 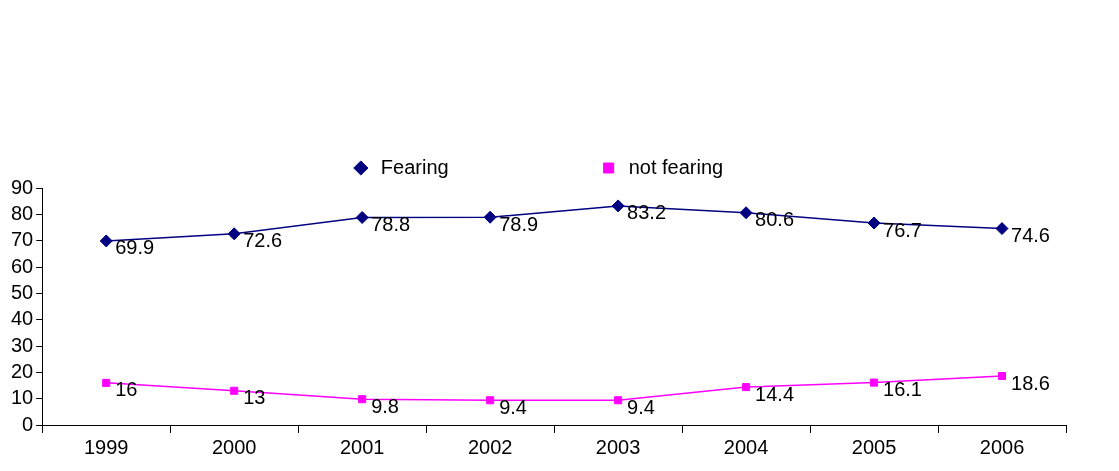 What do you see at coordinates (1030, 382) in the screenshot?
I see `data-label: 18.6` at bounding box center [1030, 382].